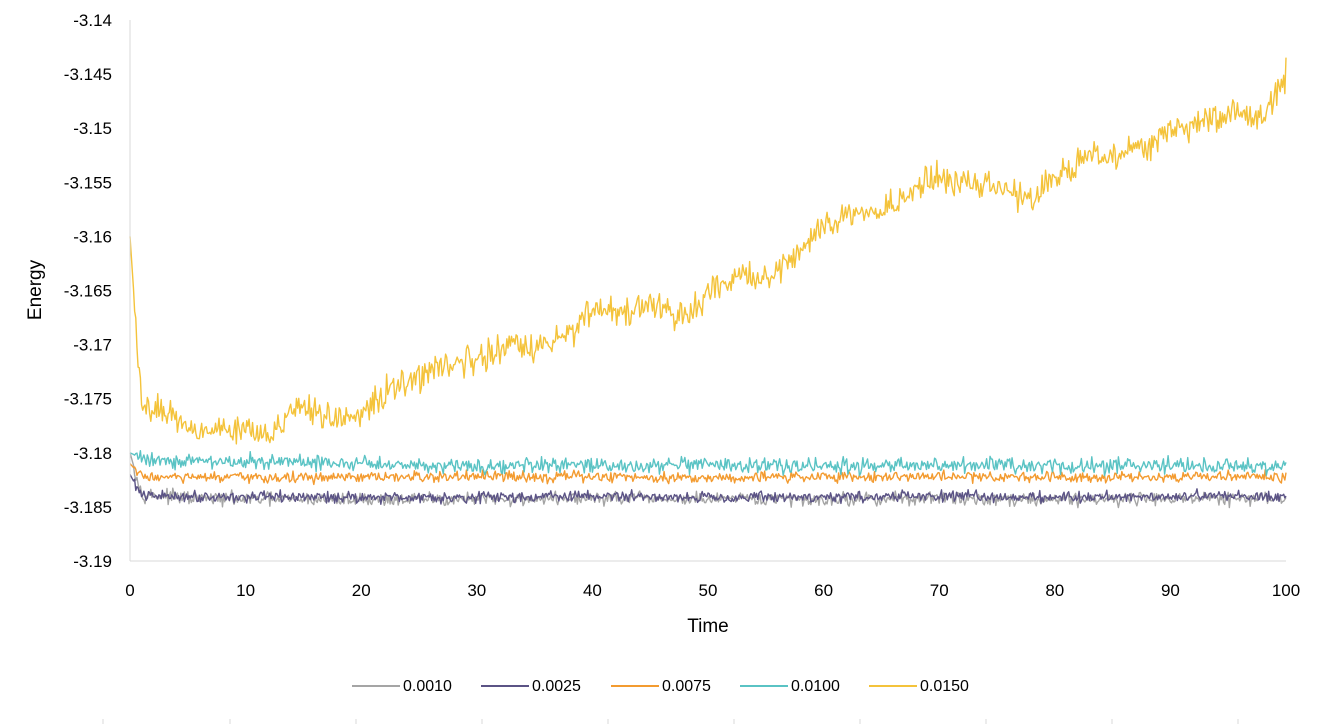 The height and width of the screenshot is (724, 1322). What do you see at coordinates (92, 236) in the screenshot?
I see `y-tick-label: -3.16` at bounding box center [92, 236].